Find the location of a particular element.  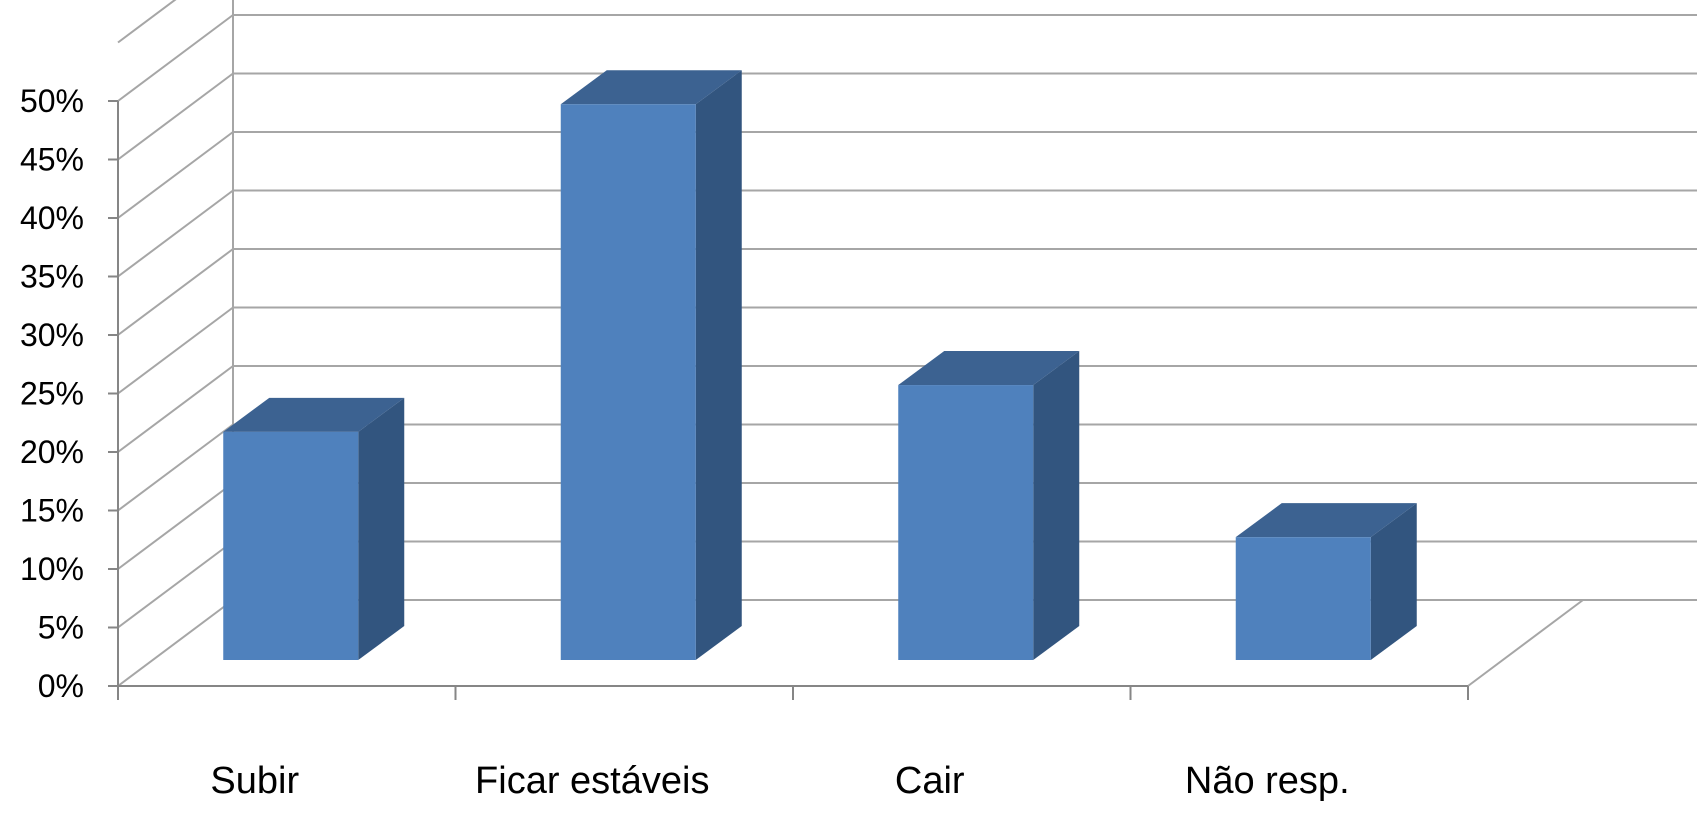

y-tick-label: 0% is located at coordinates (61, 686).